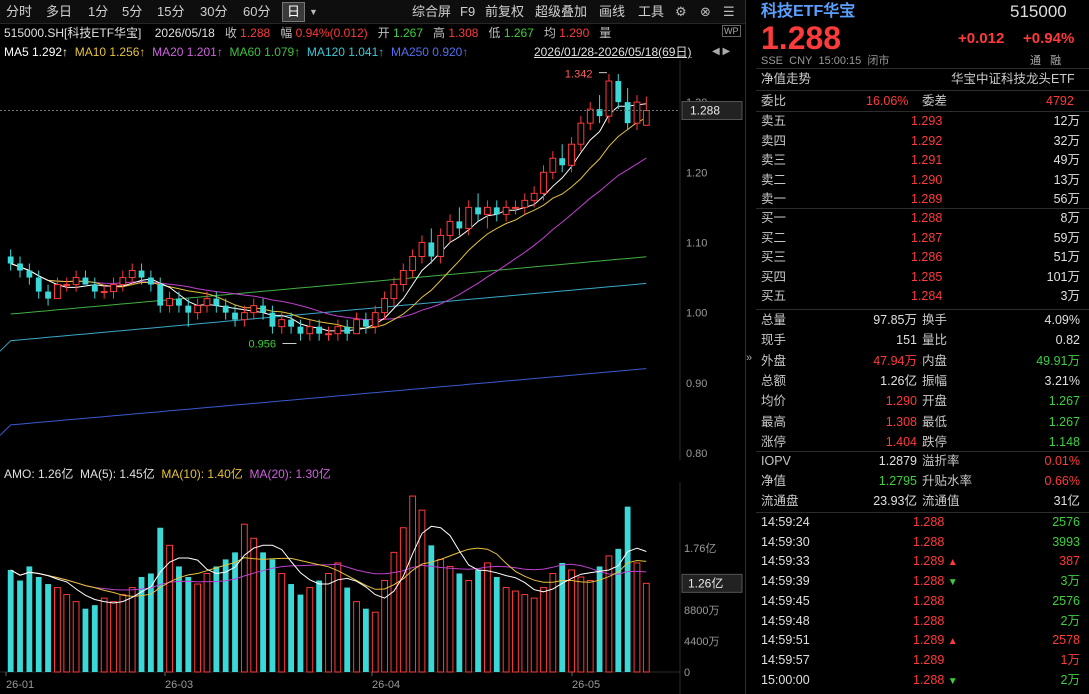 The image size is (1089, 694). Describe the element at coordinates (262, 345) in the screenshot. I see `low-annotation: 0.956` at that location.